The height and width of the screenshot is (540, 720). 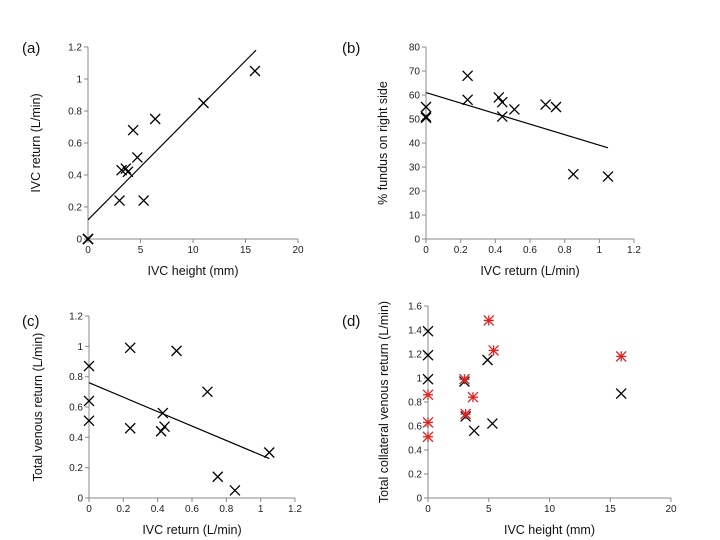 I want to click on x-tick-label: 1, so click(x=600, y=250).